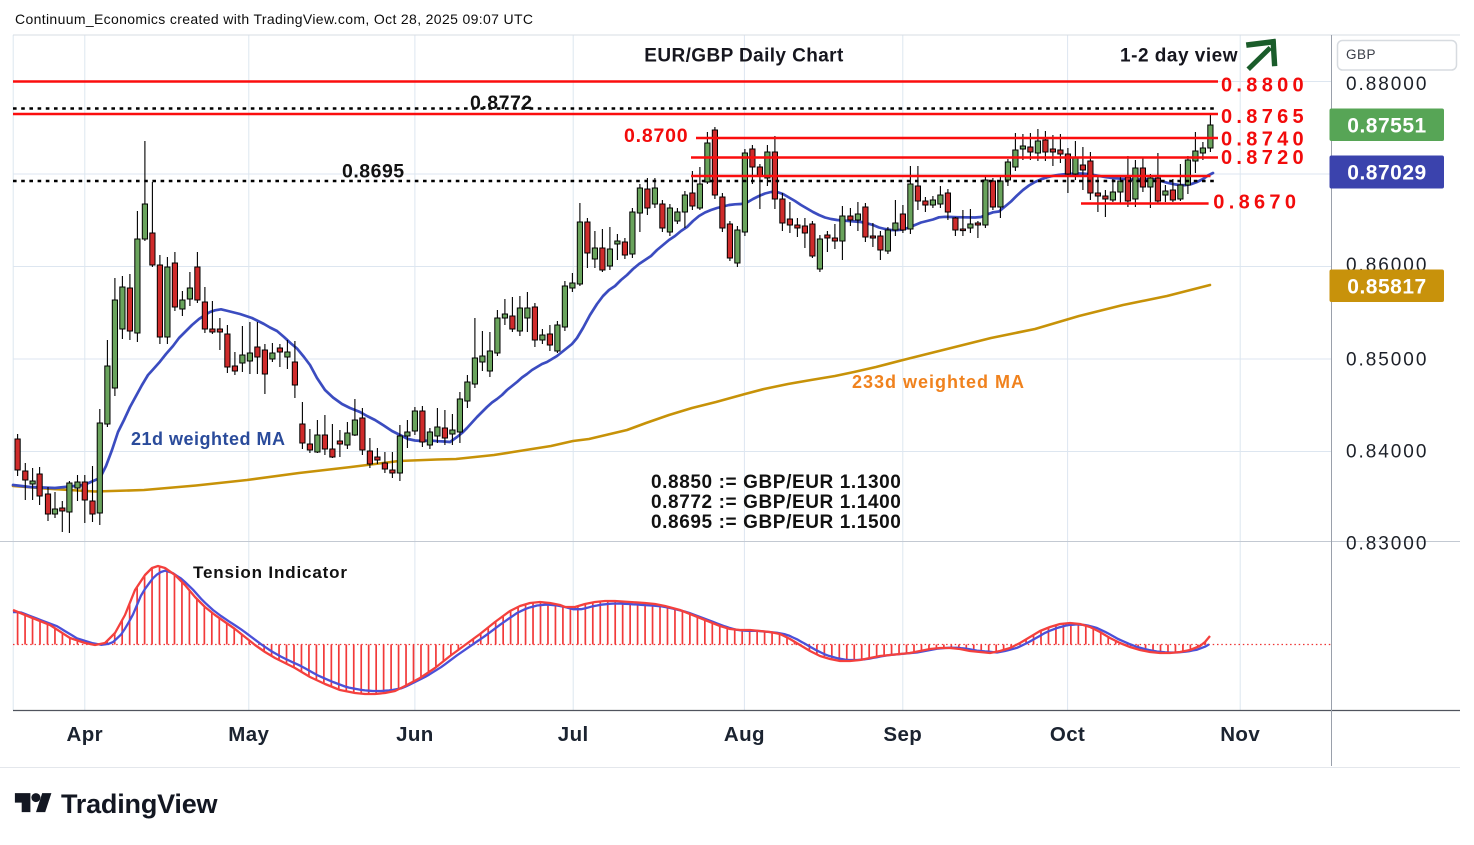 The width and height of the screenshot is (1474, 845). Describe the element at coordinates (902, 734) in the screenshot. I see `svg-text: Sep` at that location.